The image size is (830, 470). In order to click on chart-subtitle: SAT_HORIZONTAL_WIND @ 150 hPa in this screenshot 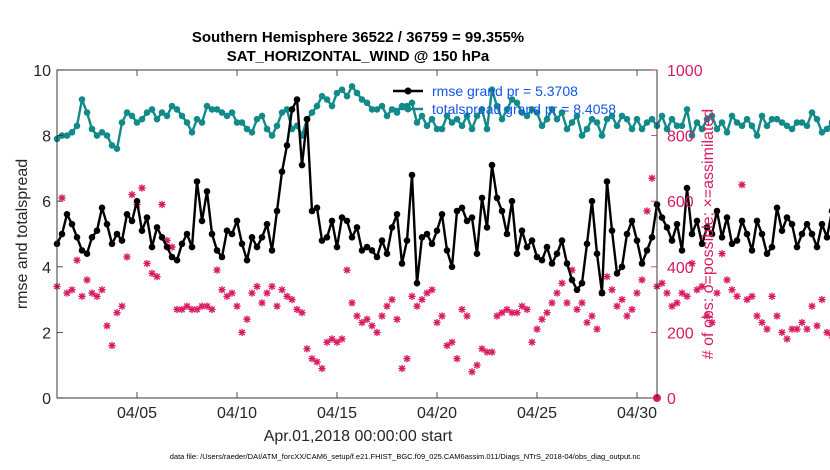, I will do `click(358, 56)`.